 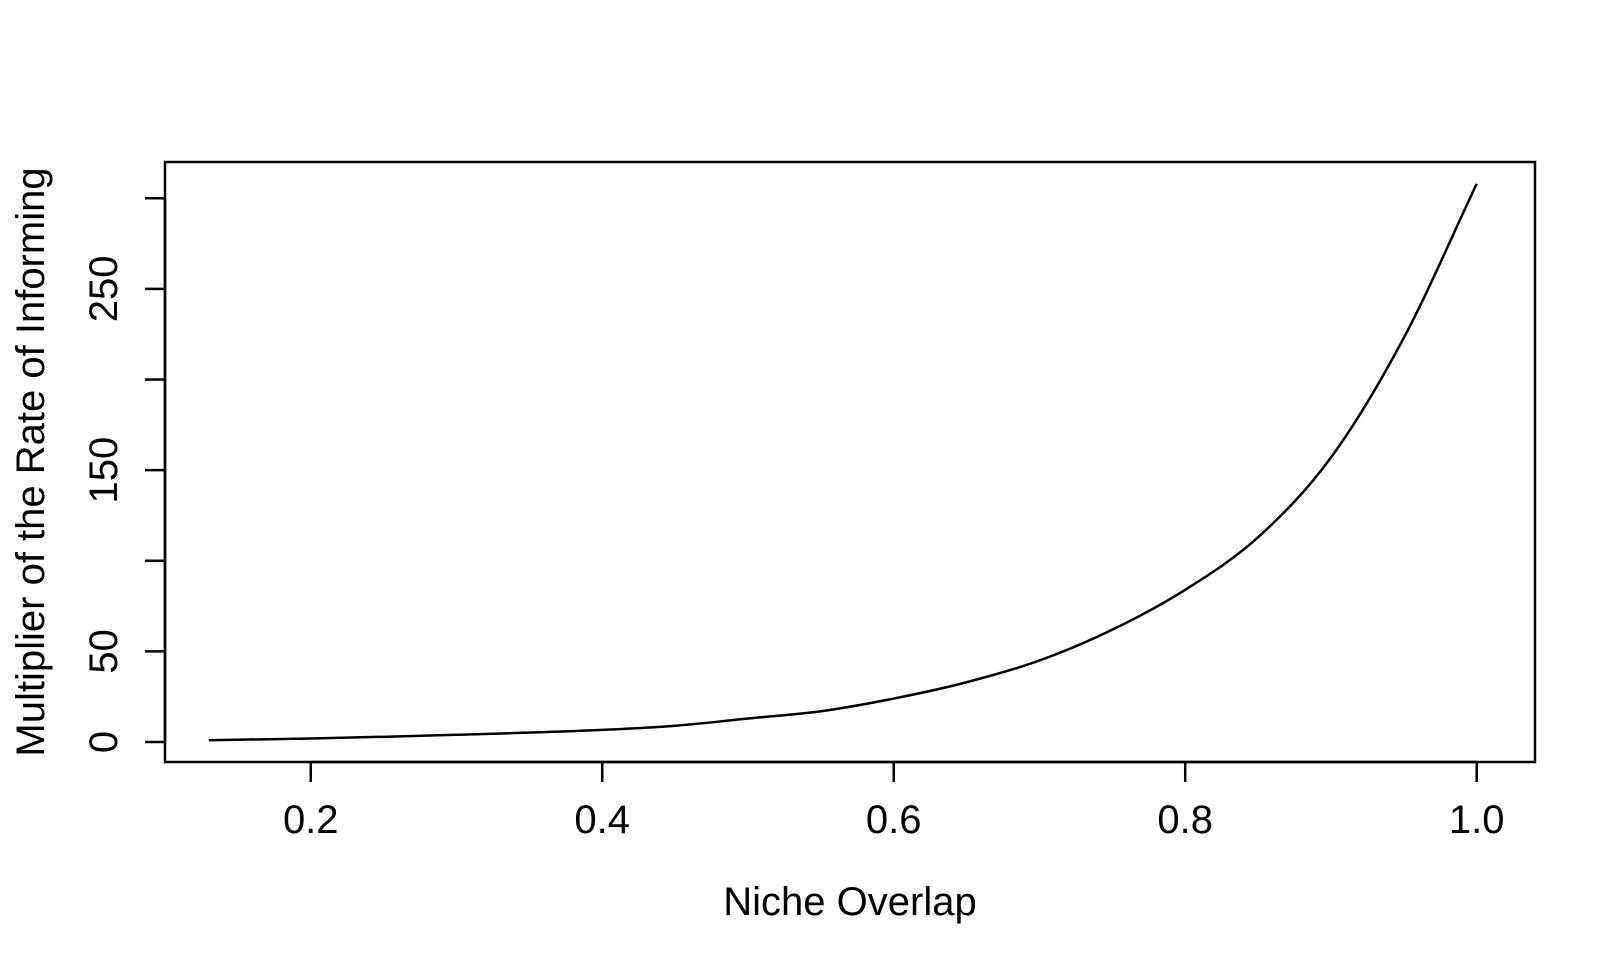 I want to click on x-tick-label: 0.8, so click(x=1185, y=820).